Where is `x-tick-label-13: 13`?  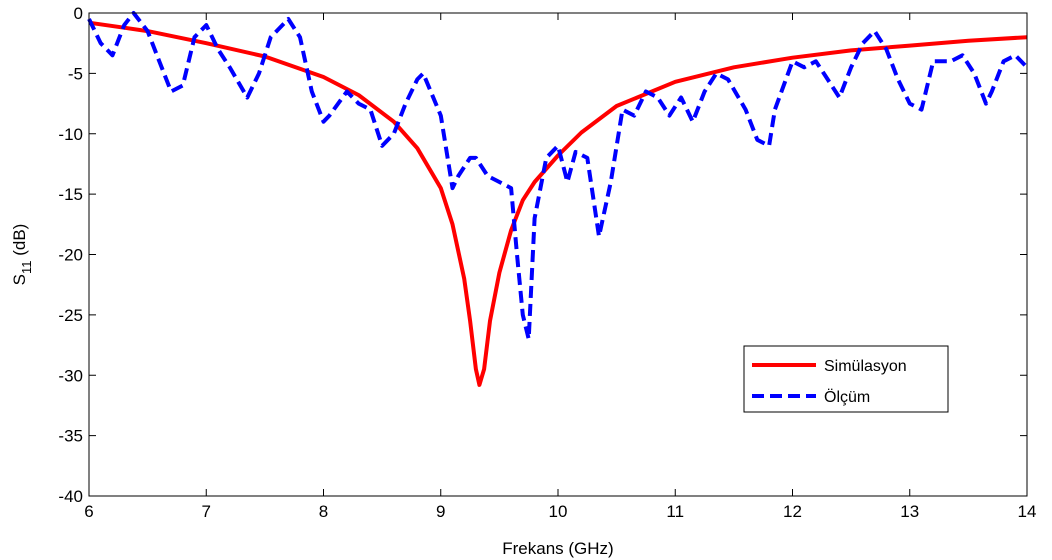 x-tick-label-13: 13 is located at coordinates (909, 511).